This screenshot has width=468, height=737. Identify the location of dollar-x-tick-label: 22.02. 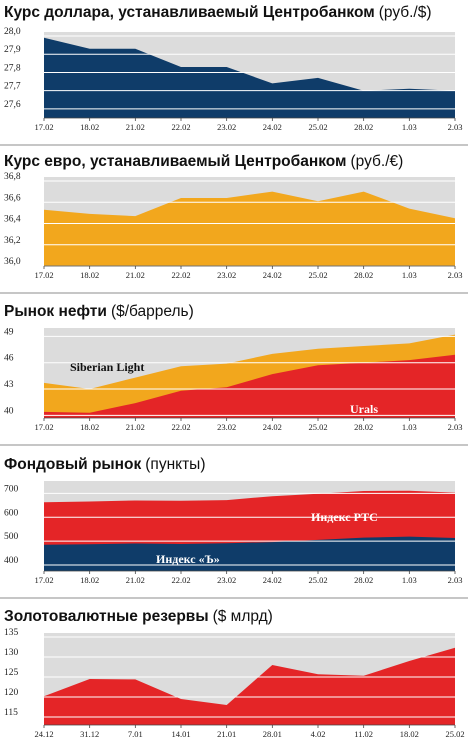
(180, 127).